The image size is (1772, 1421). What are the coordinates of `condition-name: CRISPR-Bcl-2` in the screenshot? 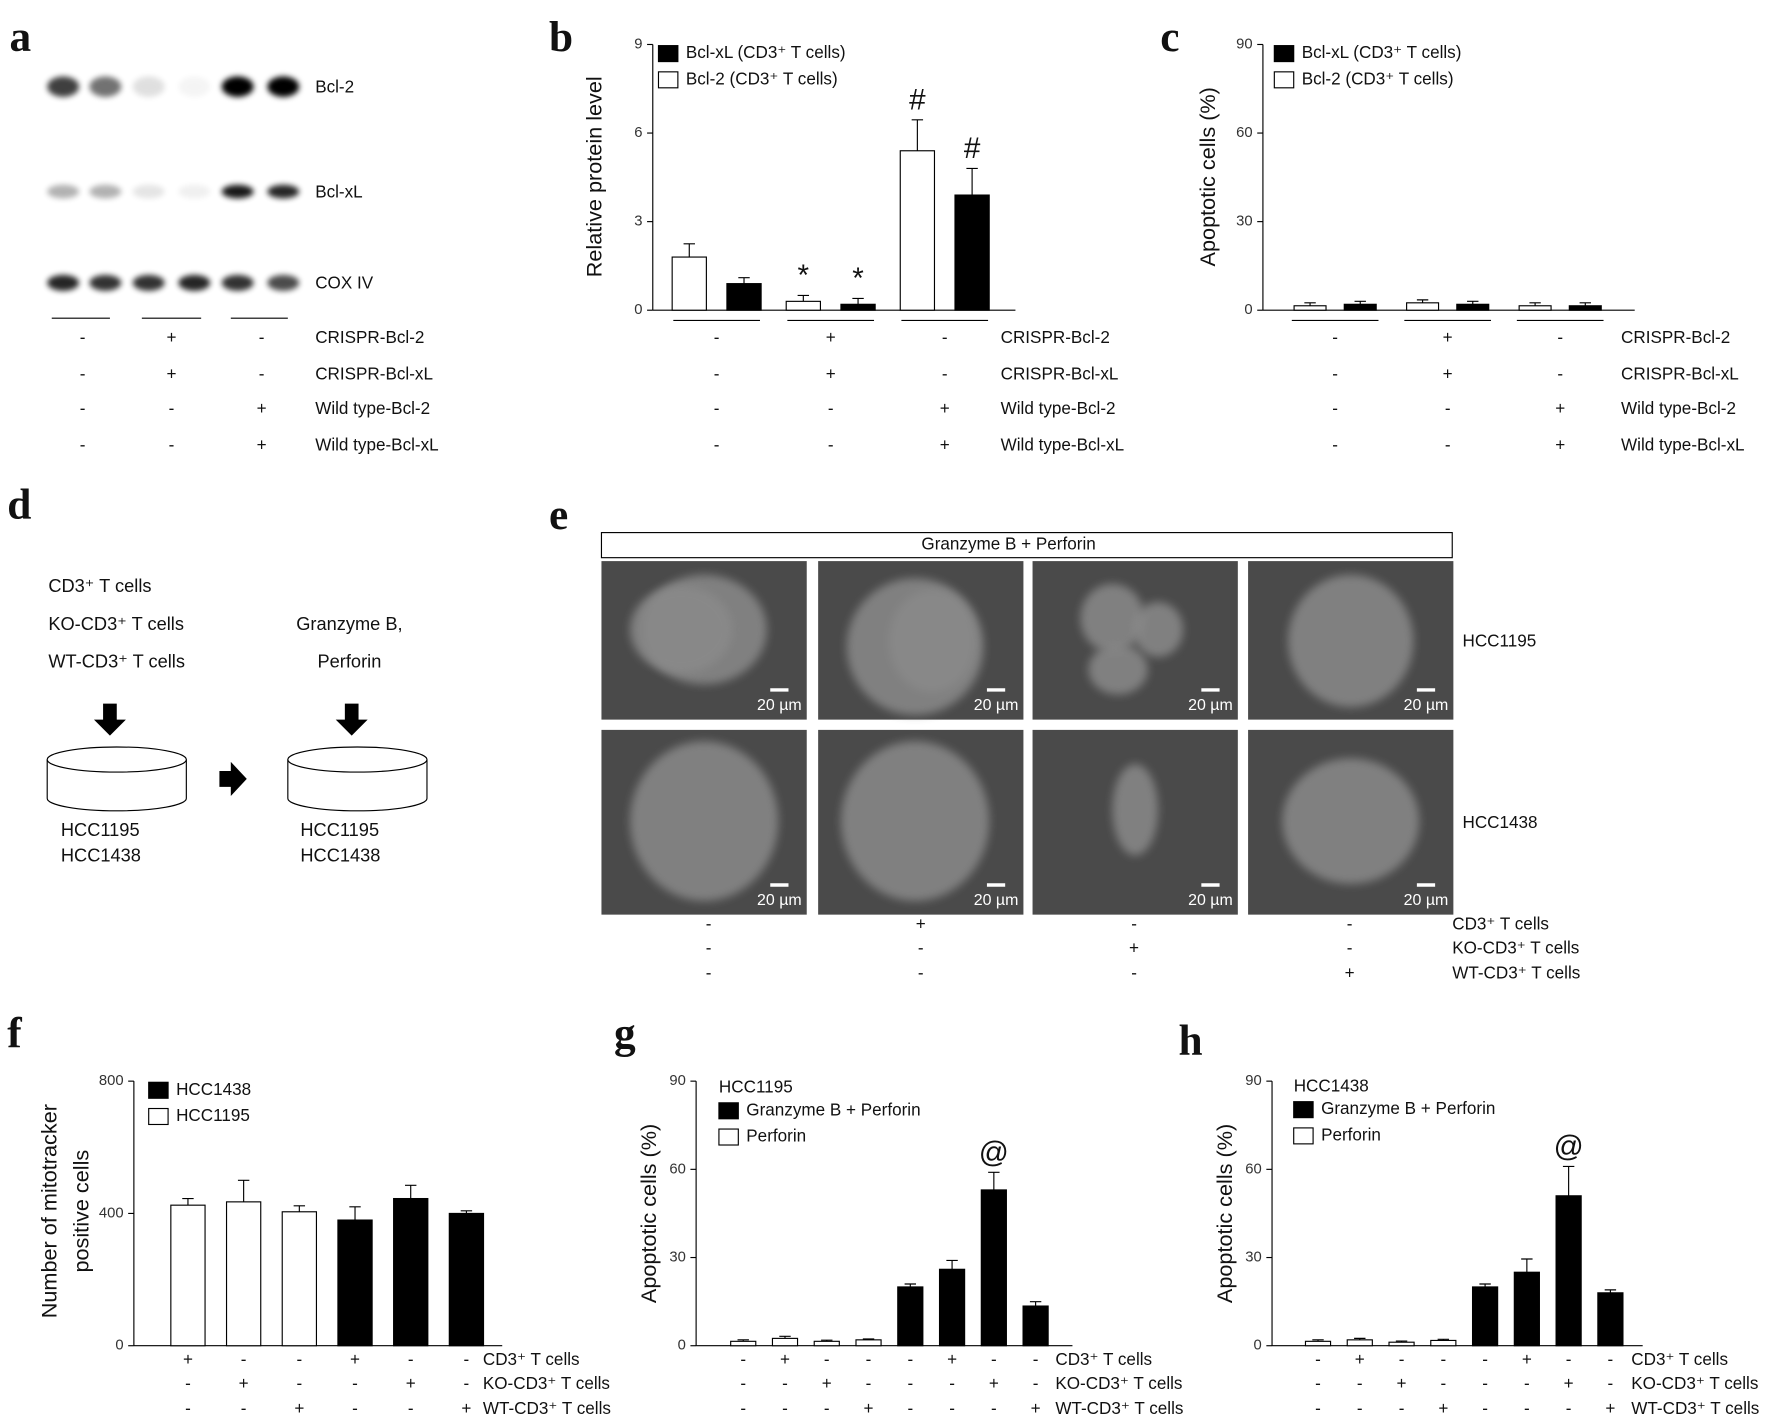 It's located at (1055, 337).